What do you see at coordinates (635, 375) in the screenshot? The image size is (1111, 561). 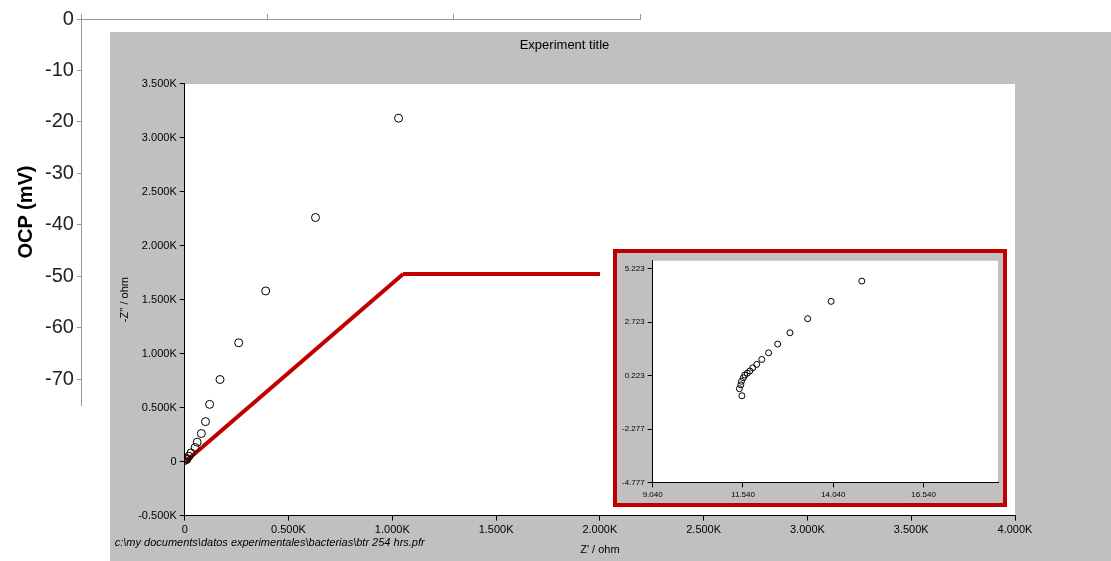 I see `y-tick-label: 0.223` at bounding box center [635, 375].